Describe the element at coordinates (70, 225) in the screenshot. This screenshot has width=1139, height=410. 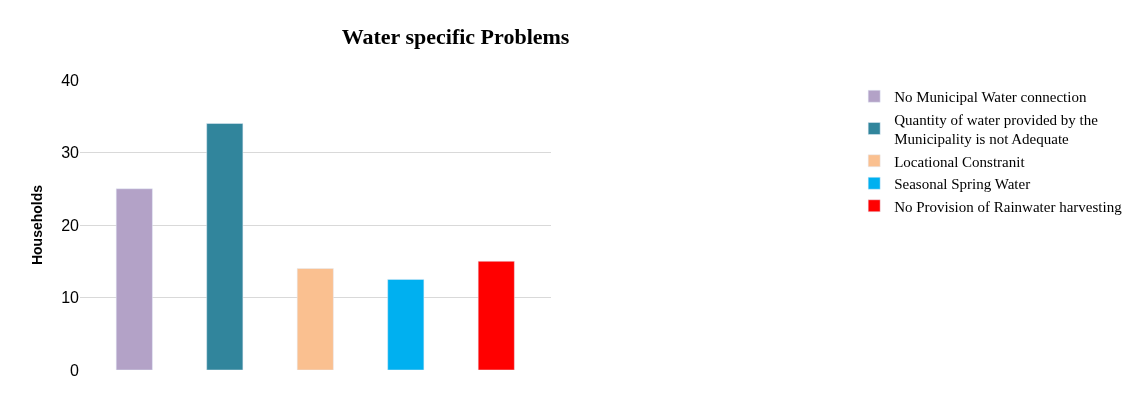
I see `y-tick-label: 20` at that location.